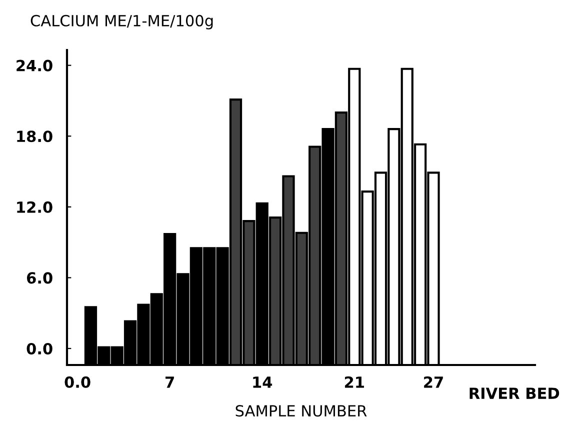 This screenshot has height=432, width=580. What do you see at coordinates (34, 136) in the screenshot?
I see `y-tick-label: 18.0` at bounding box center [34, 136].